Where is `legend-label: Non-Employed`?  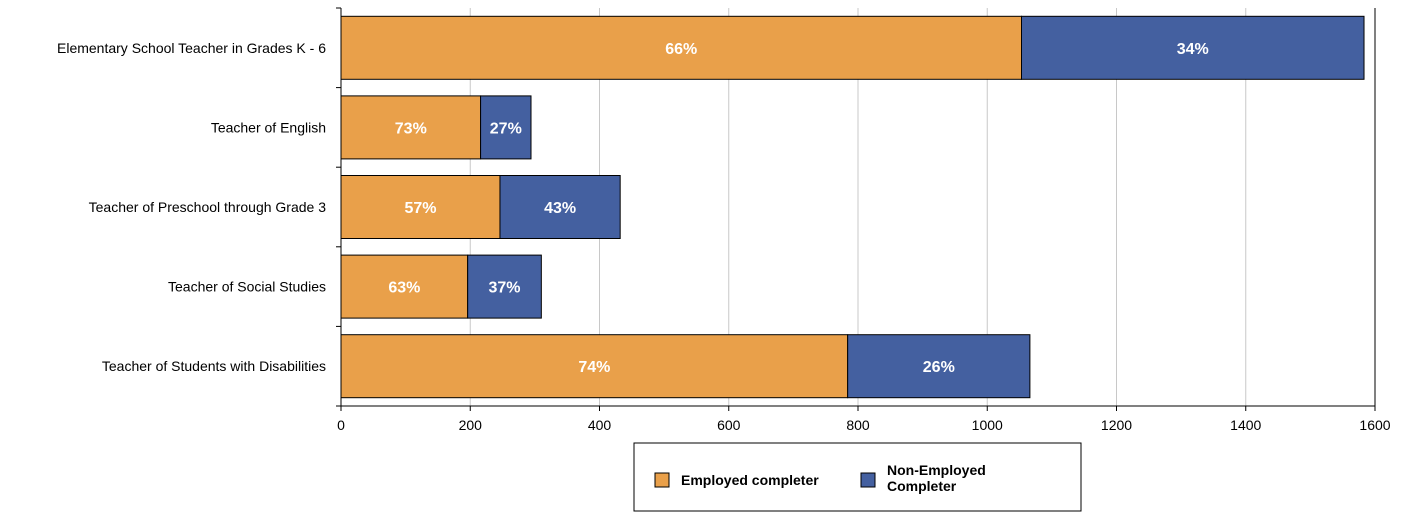
legend-label: Non-Employed is located at coordinates (936, 470).